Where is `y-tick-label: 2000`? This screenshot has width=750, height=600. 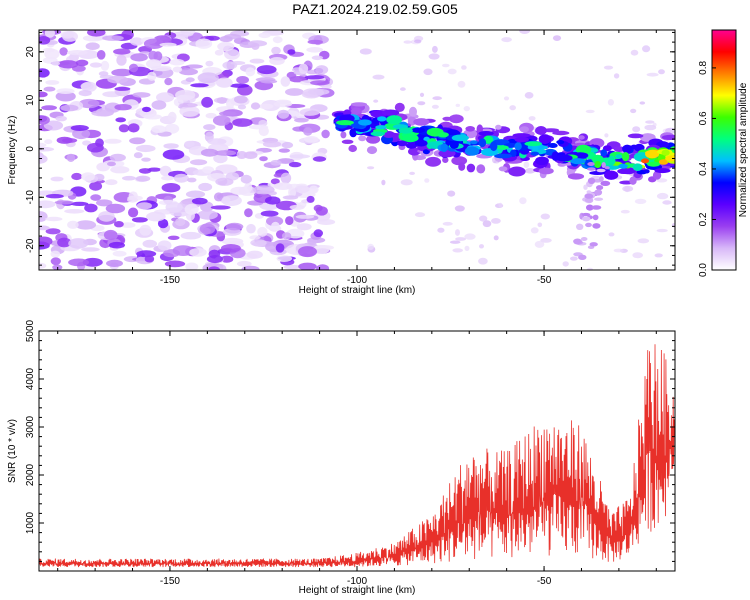 y-tick-label: 2000 is located at coordinates (30, 474).